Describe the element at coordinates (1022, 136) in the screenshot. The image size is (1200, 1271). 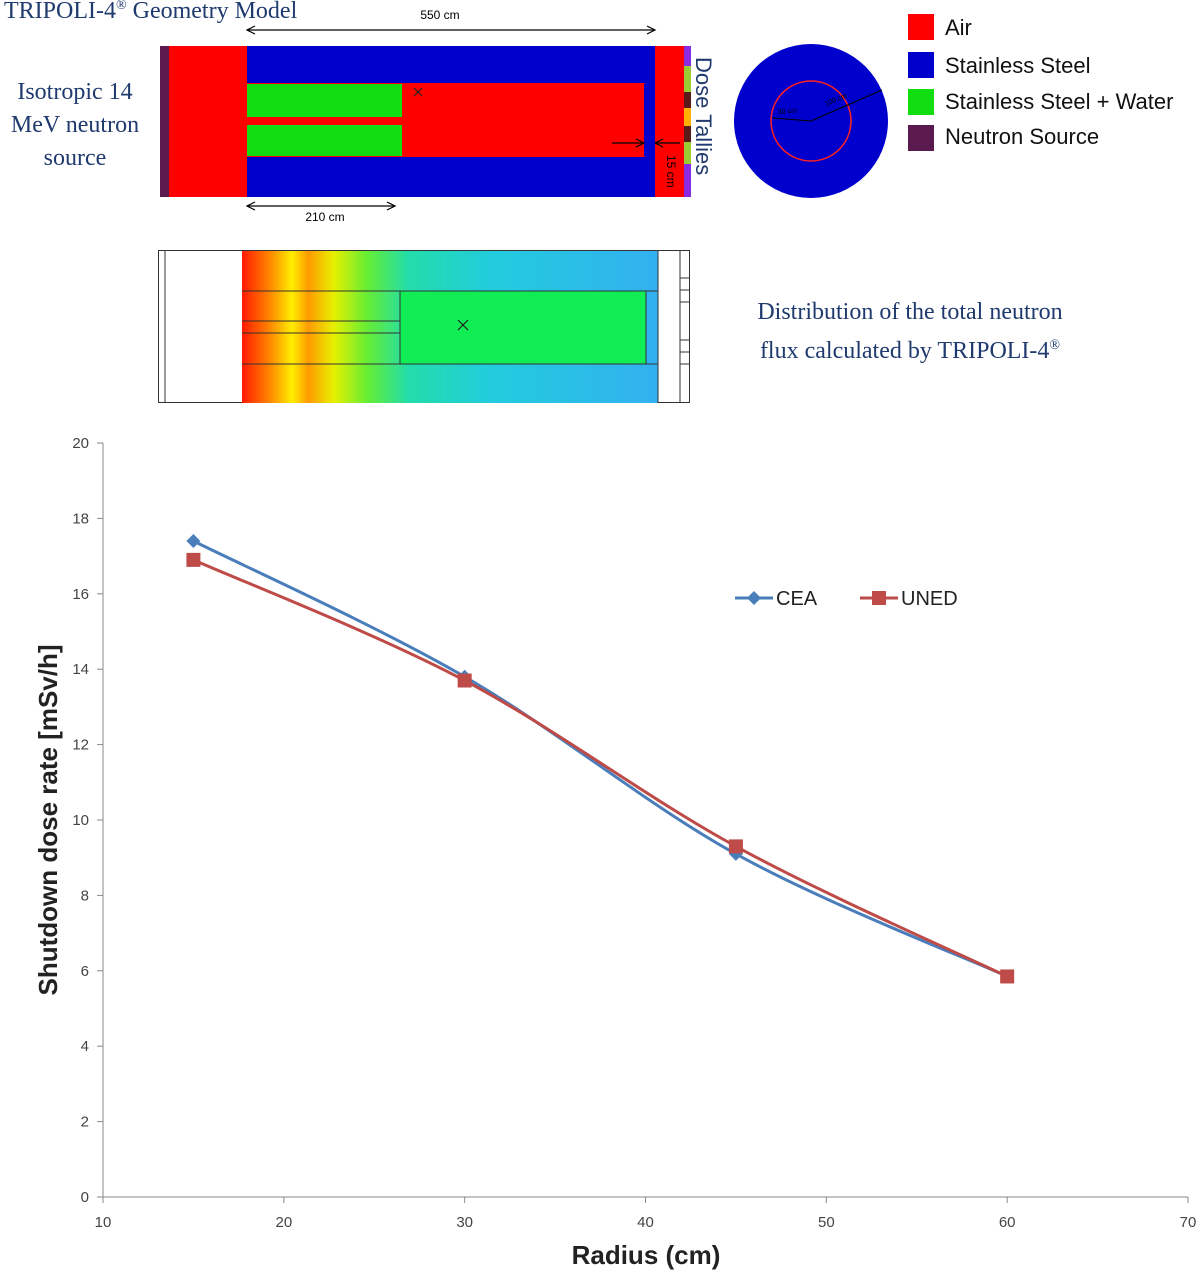
I see `legend-label-neutron-source: Neutron Source` at that location.